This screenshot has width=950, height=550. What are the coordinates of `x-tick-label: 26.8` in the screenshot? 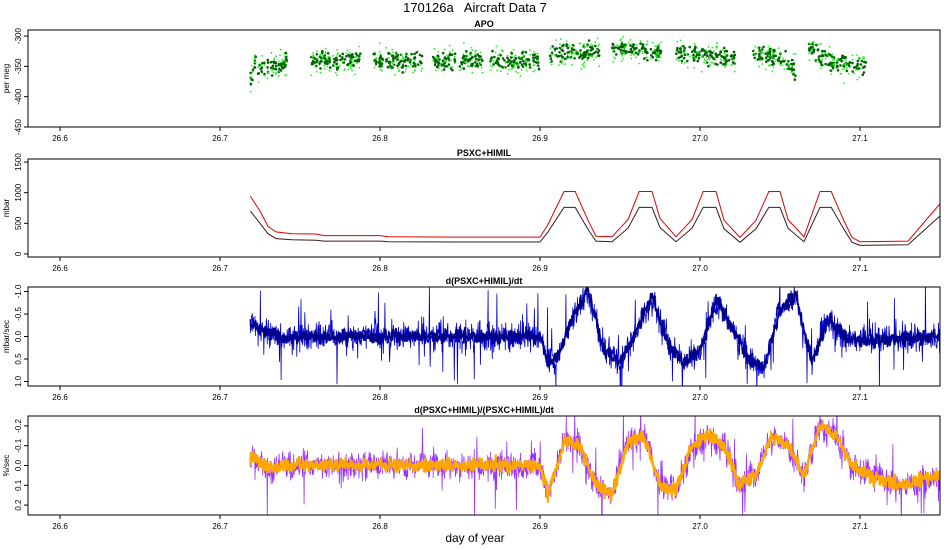 It's located at (380, 526).